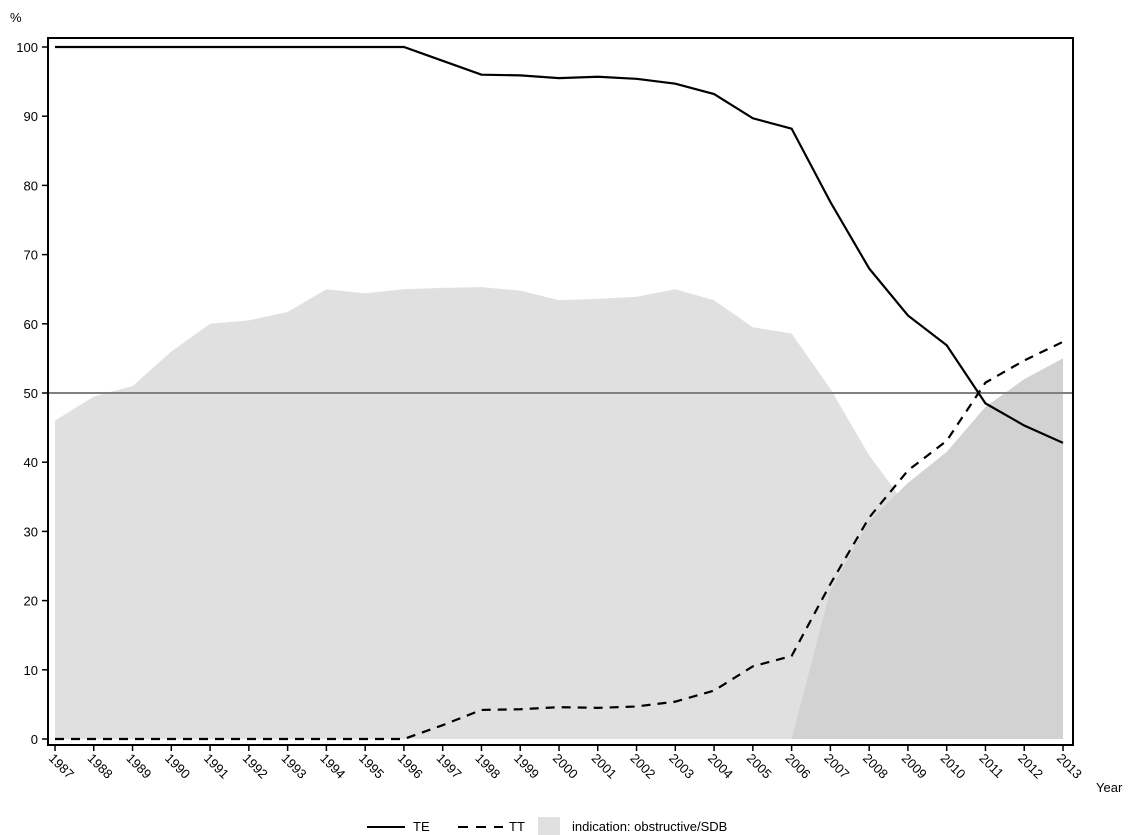 The height and width of the screenshot is (835, 1129). Describe the element at coordinates (681, 766) in the screenshot. I see `x-tick-label: 2003` at that location.